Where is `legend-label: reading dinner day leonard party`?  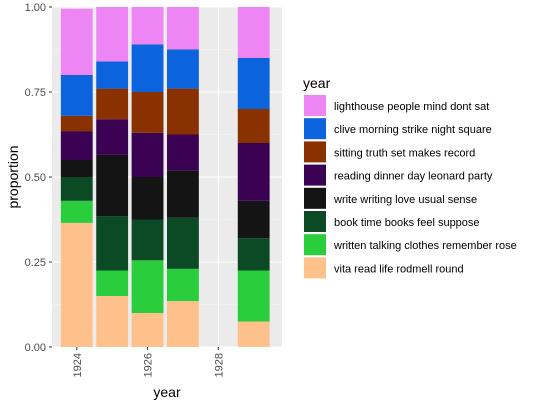
legend-label: reading dinner day leonard party is located at coordinates (413, 177).